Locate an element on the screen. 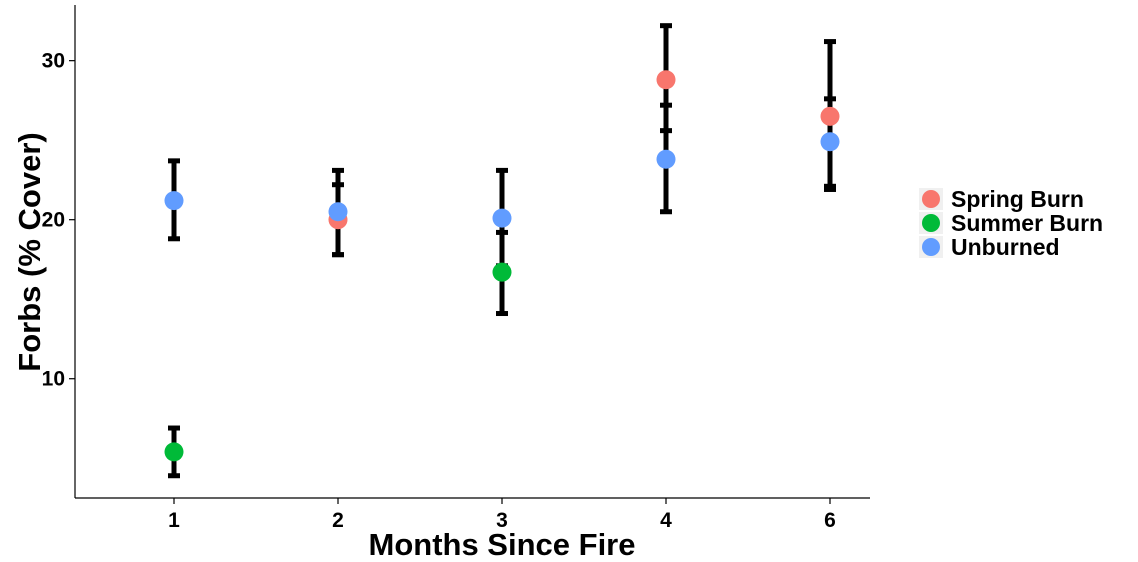  x-tick-label: 3 is located at coordinates (502, 520).